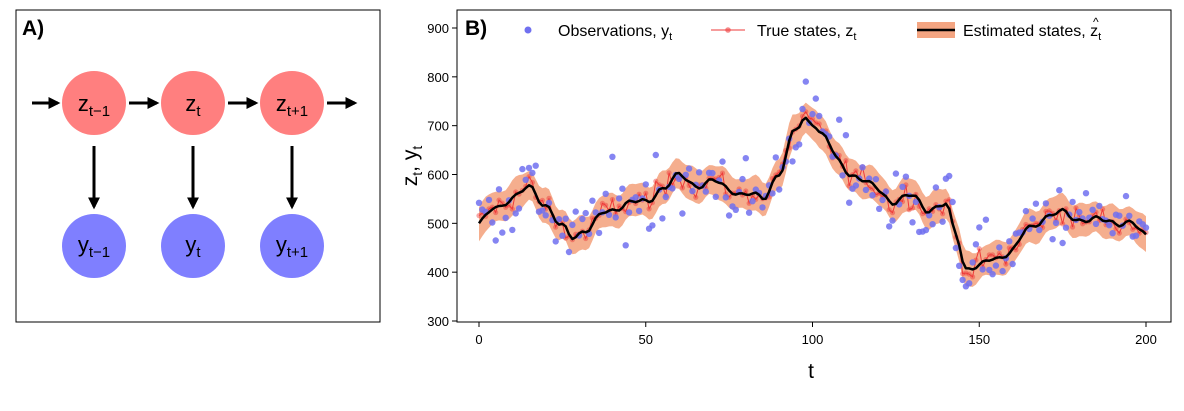  What do you see at coordinates (94, 246) in the screenshot?
I see `obs-node-prev: yt−1` at bounding box center [94, 246].